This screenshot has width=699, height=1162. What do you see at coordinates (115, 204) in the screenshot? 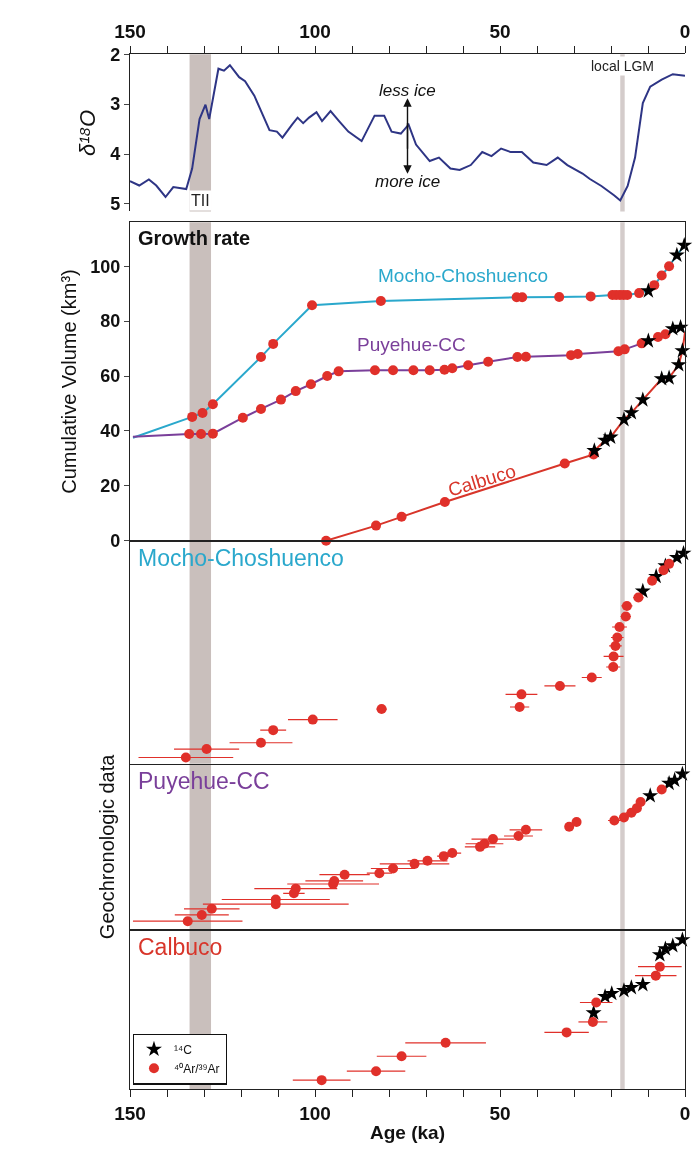
I see `y-tick-label: 5` at bounding box center [115, 204].